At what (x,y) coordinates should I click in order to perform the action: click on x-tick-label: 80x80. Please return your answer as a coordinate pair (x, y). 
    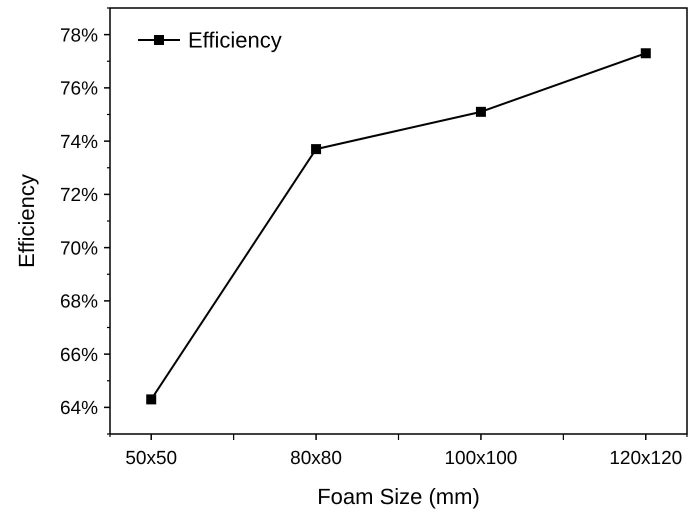
    Looking at the image, I should click on (316, 458).